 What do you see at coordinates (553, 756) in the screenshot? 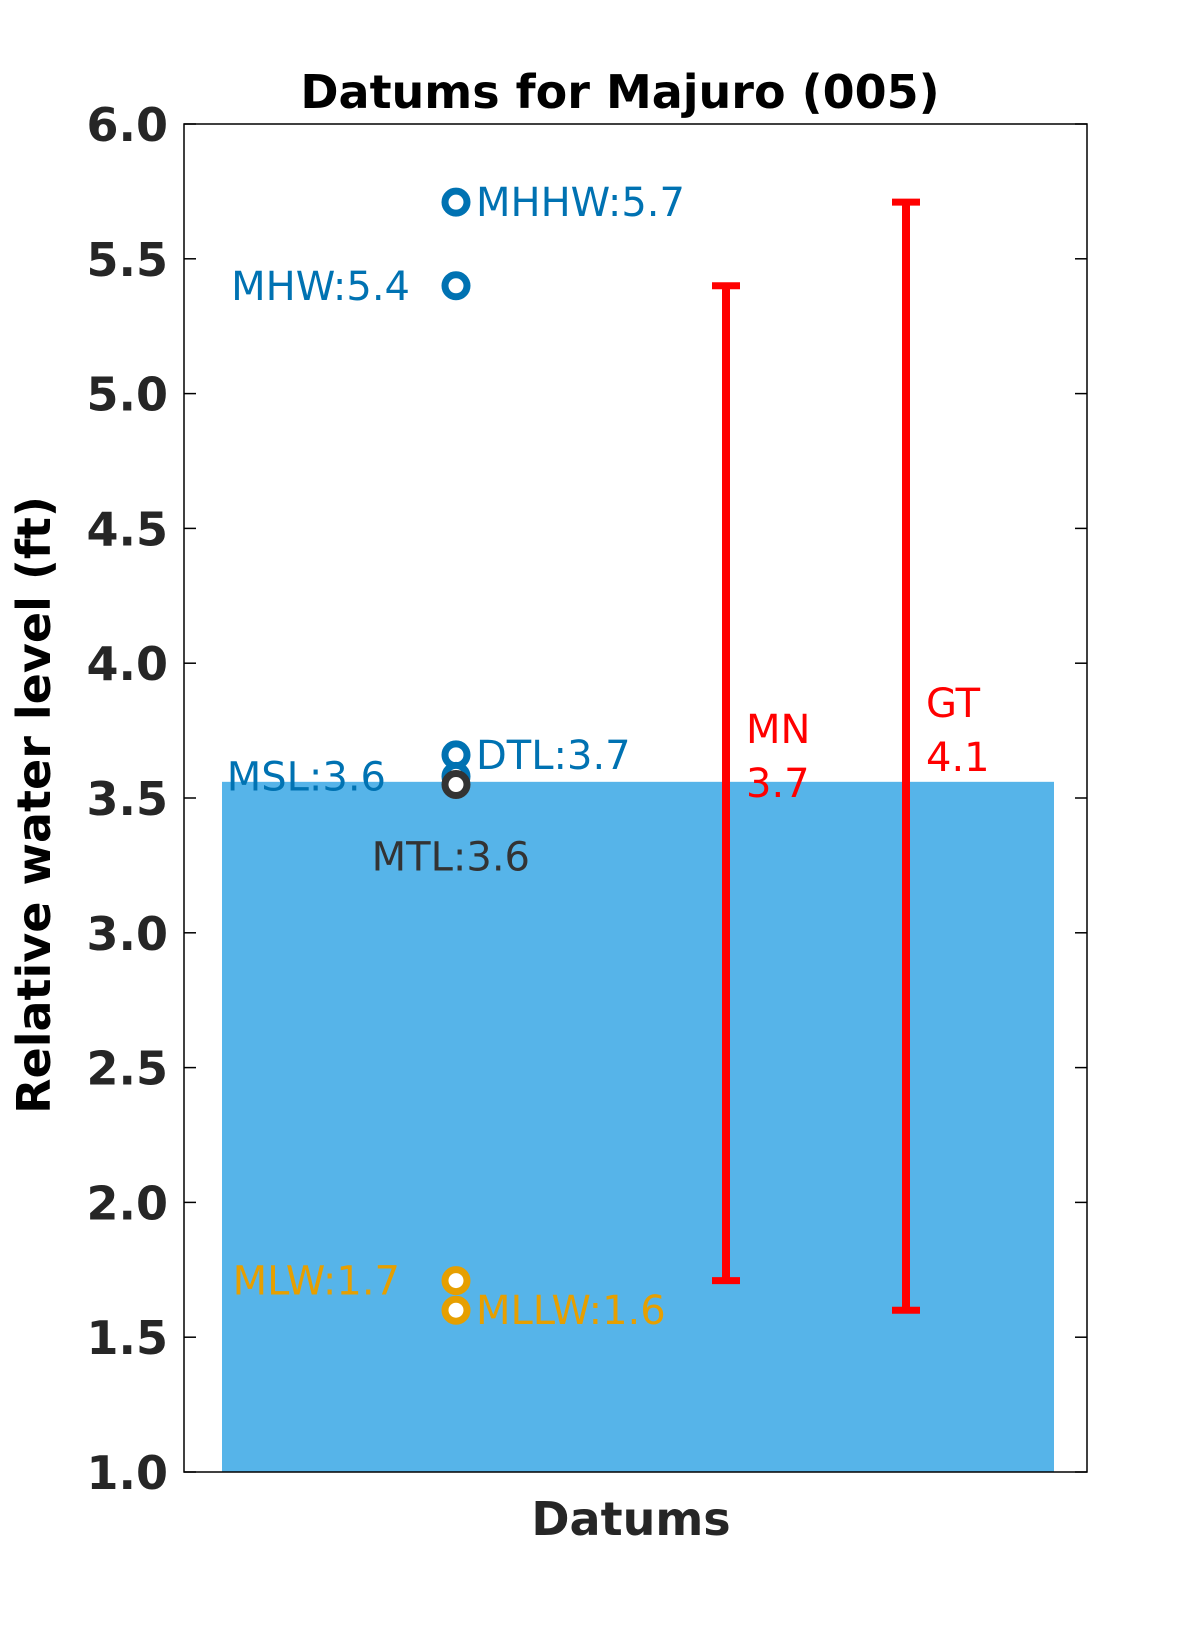
I see `datum-label-dtl: DTL:3.7` at bounding box center [553, 756].